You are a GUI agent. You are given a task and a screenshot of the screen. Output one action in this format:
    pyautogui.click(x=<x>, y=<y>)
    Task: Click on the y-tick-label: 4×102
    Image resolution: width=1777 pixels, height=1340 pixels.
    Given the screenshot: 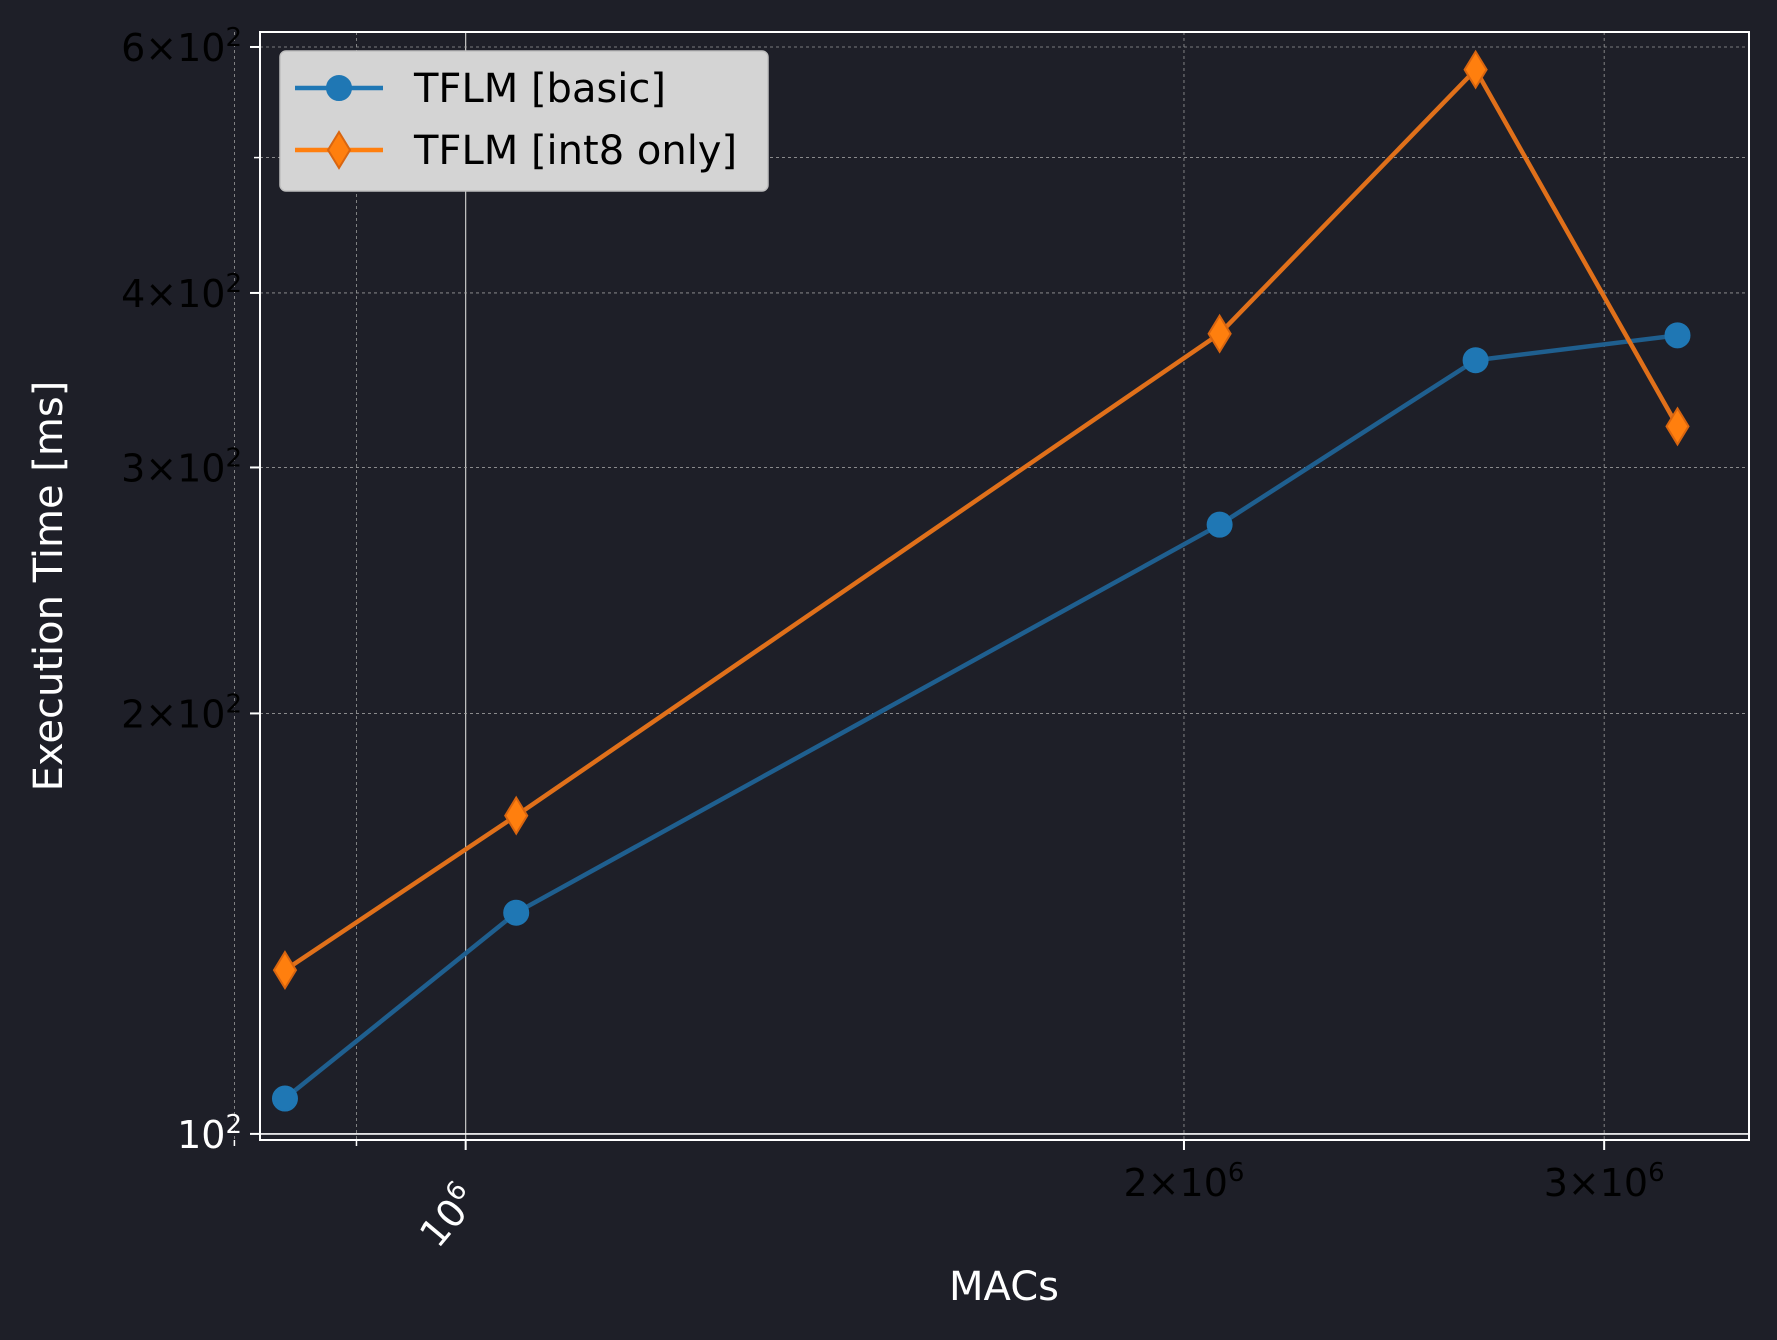 What is the action you would take?
    pyautogui.click(x=181, y=292)
    